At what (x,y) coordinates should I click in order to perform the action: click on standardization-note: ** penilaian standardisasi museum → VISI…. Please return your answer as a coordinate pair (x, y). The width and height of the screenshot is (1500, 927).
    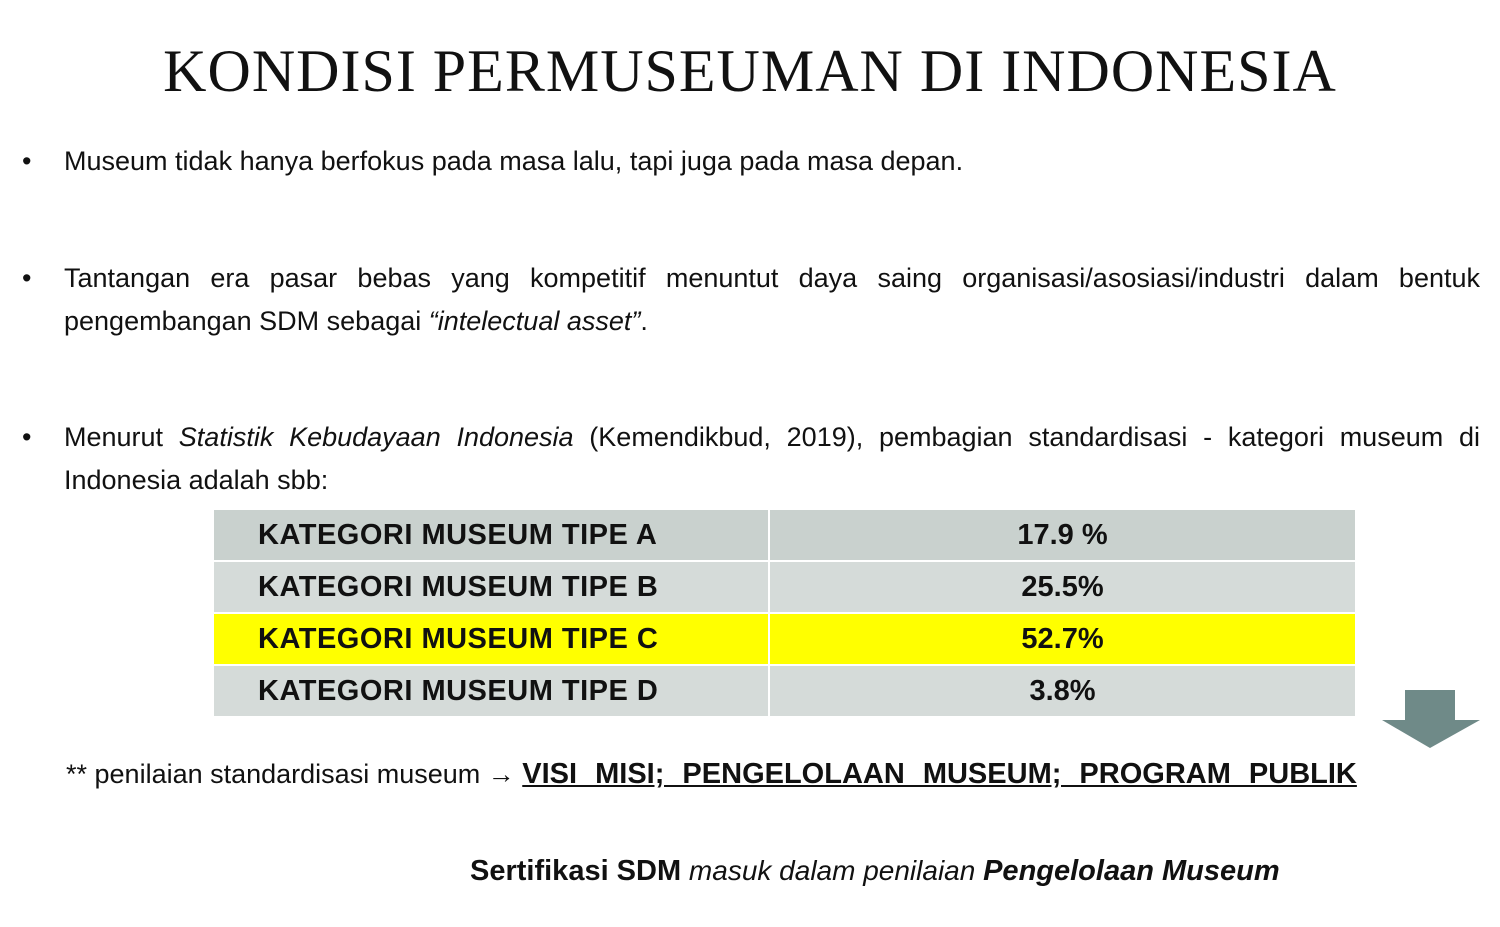
    Looking at the image, I should click on (751, 774).